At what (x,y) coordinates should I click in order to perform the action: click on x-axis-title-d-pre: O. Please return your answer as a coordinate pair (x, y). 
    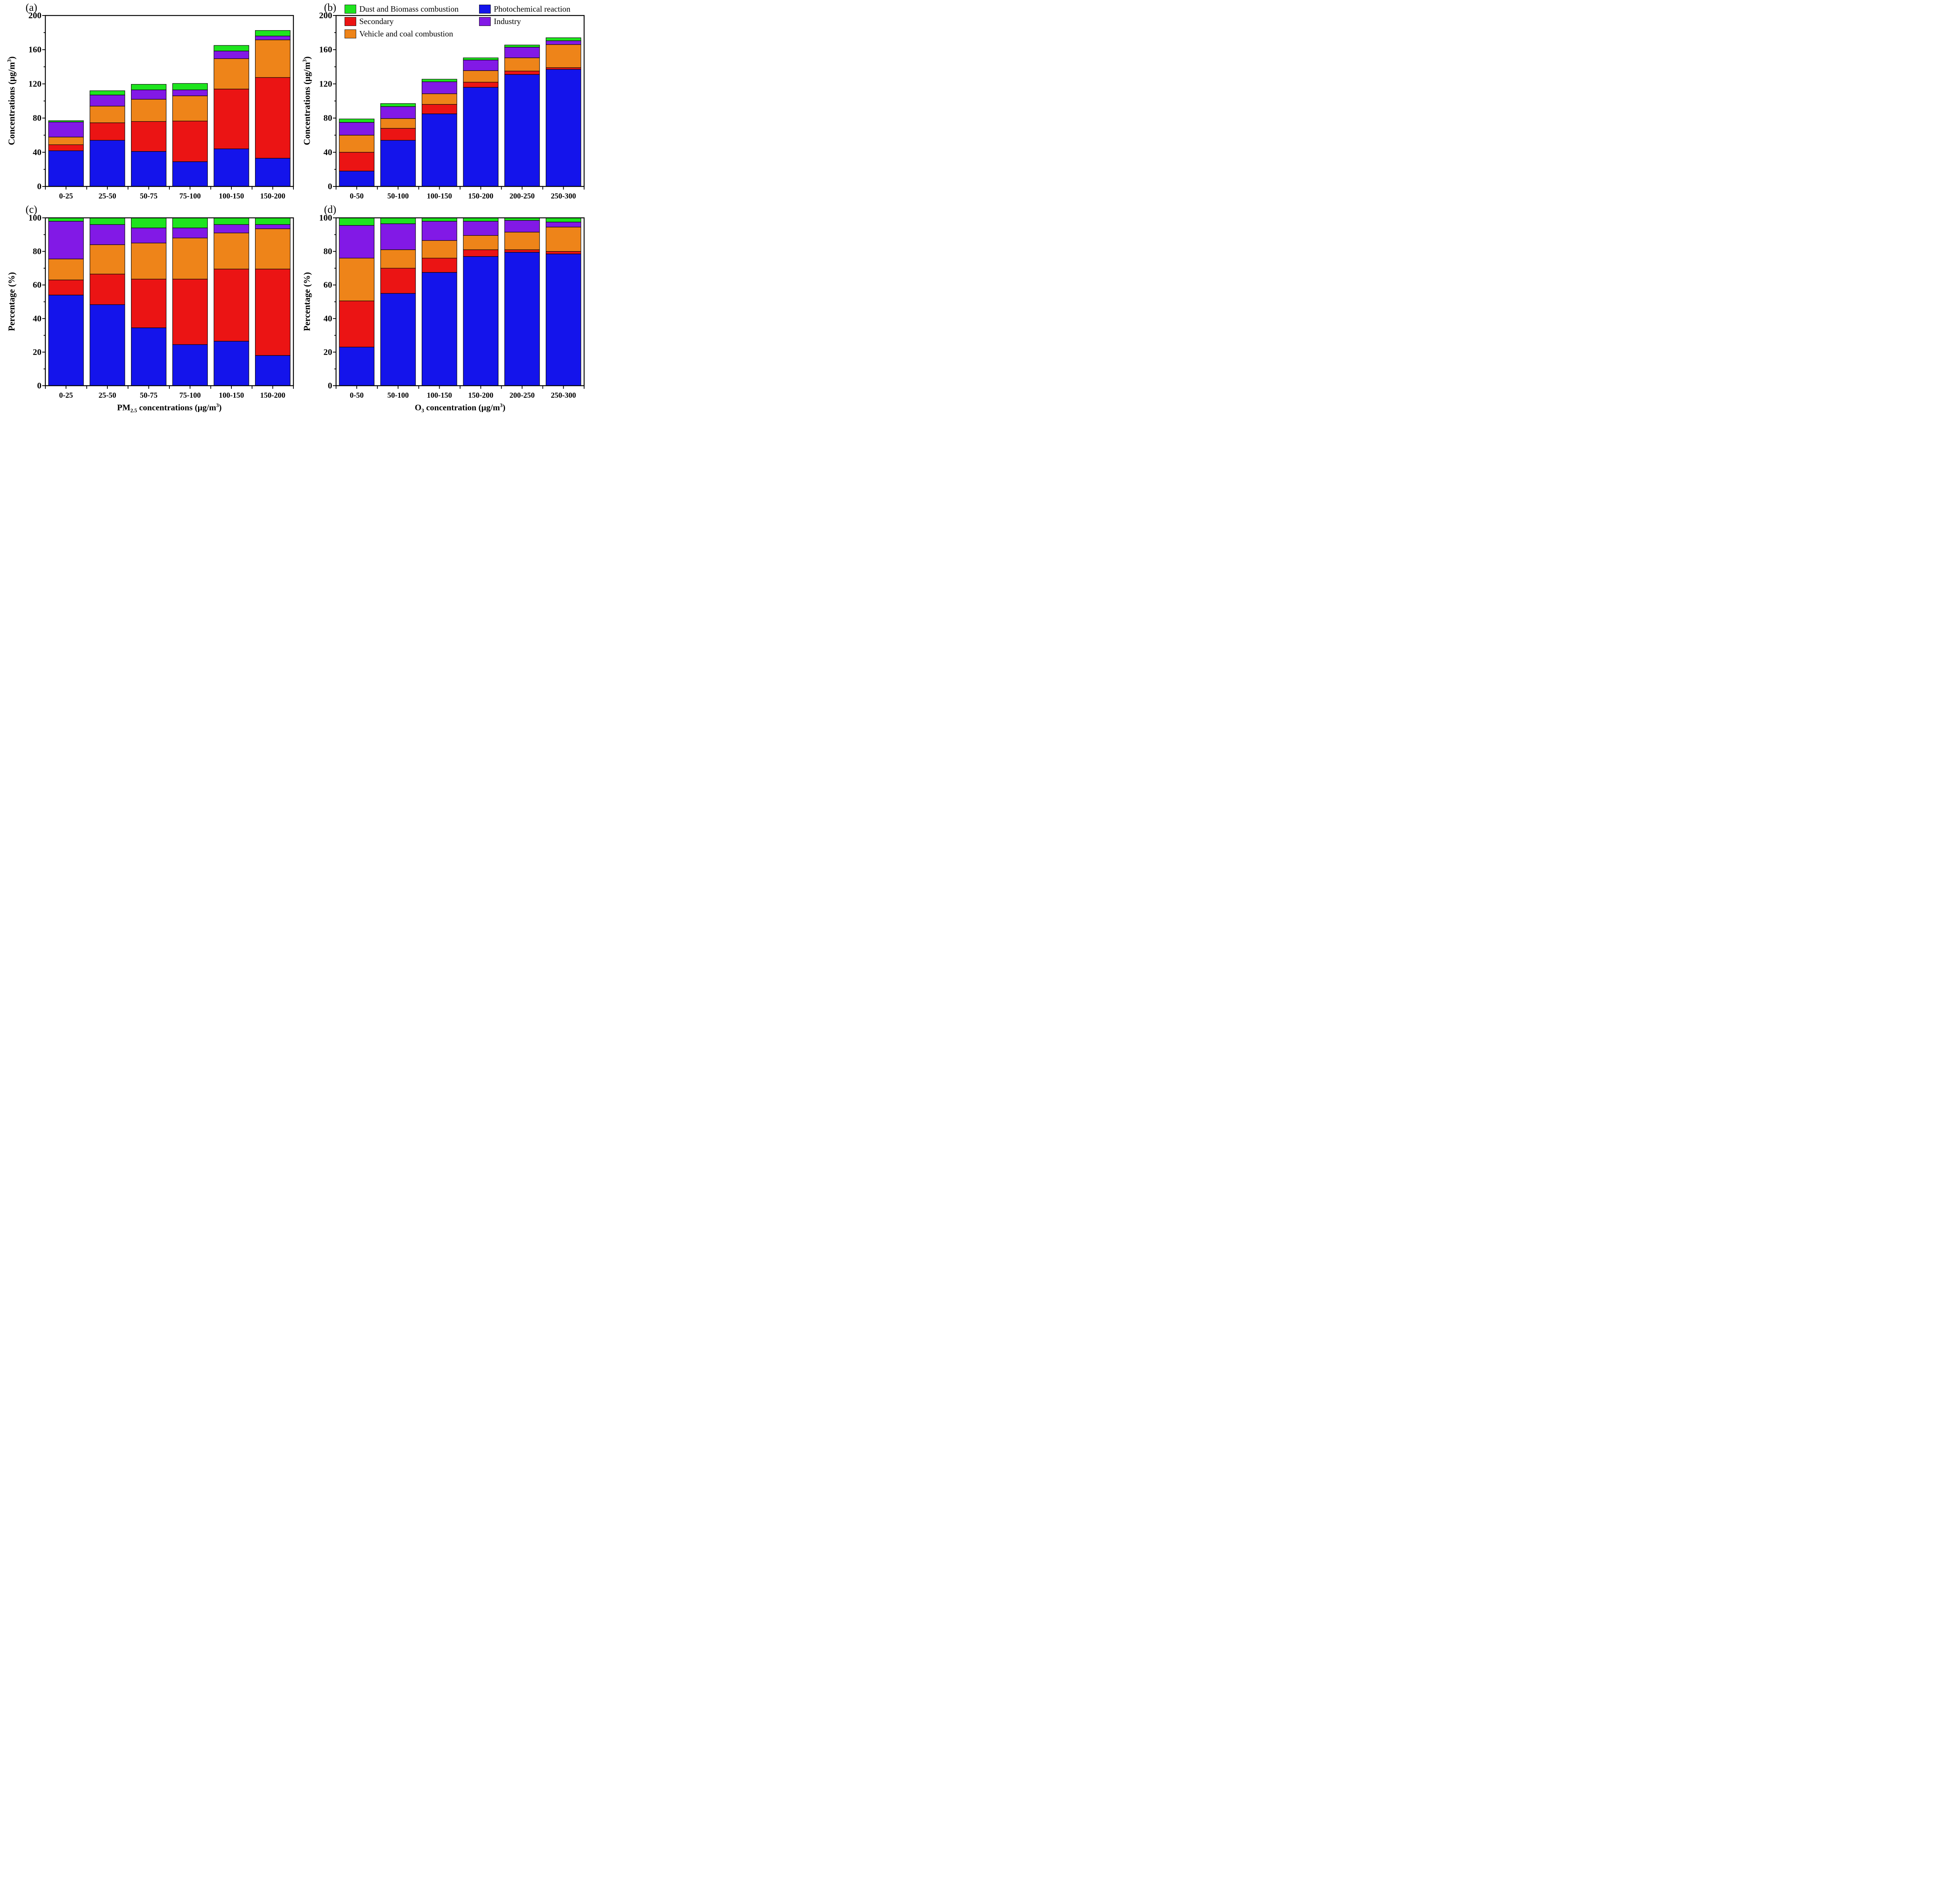
    Looking at the image, I should click on (418, 407).